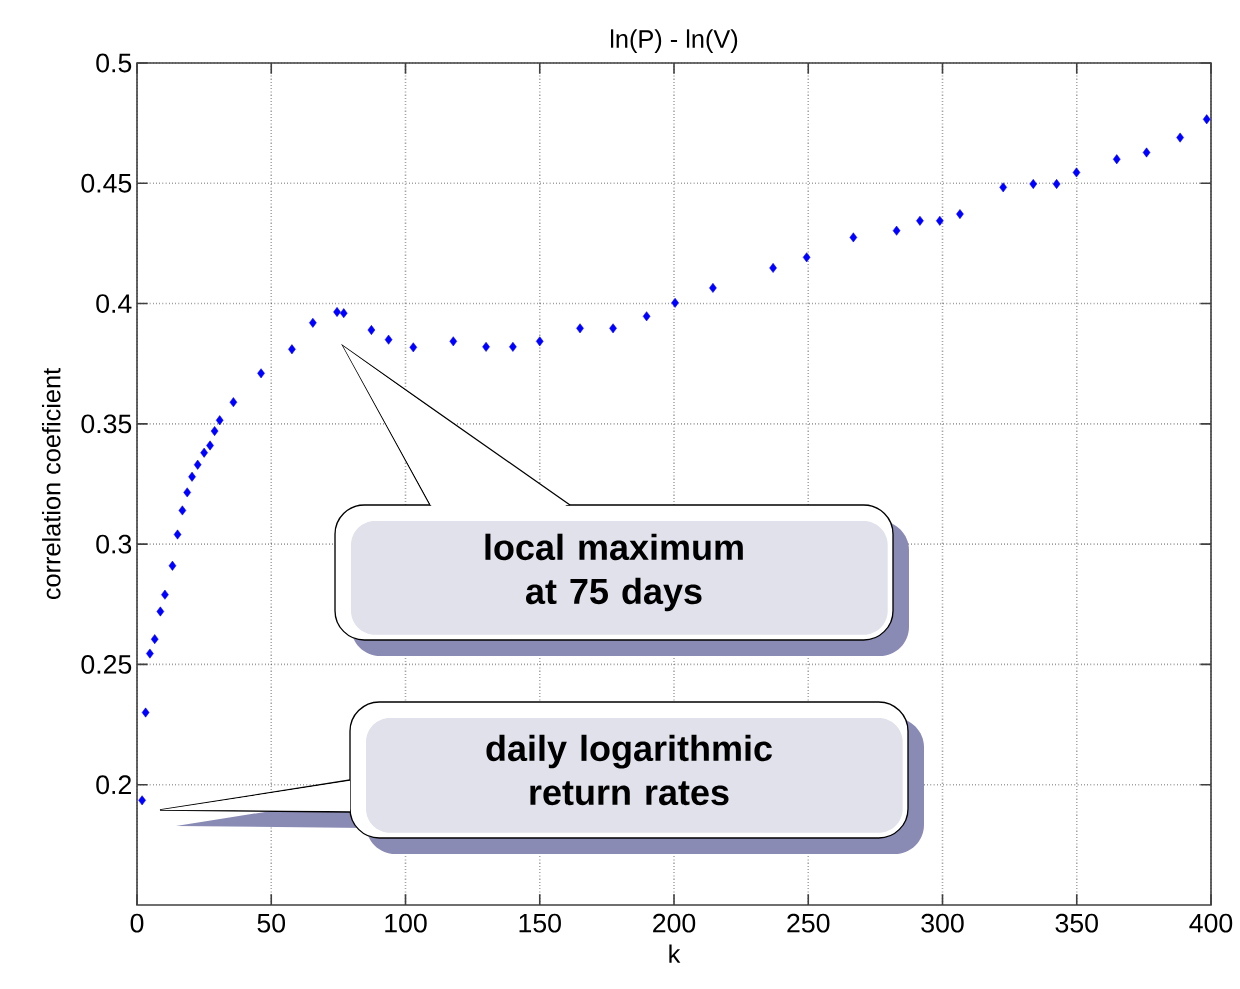 The width and height of the screenshot is (1240, 989). What do you see at coordinates (114, 303) in the screenshot?
I see `y-tick-label: 0.4` at bounding box center [114, 303].